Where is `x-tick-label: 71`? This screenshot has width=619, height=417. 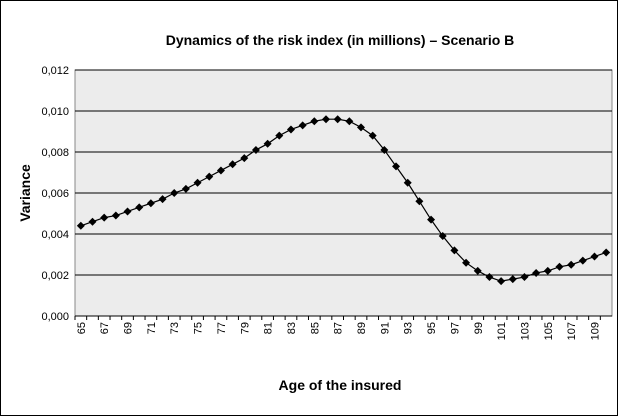 x-tick-label: 71 is located at coordinates (152, 328).